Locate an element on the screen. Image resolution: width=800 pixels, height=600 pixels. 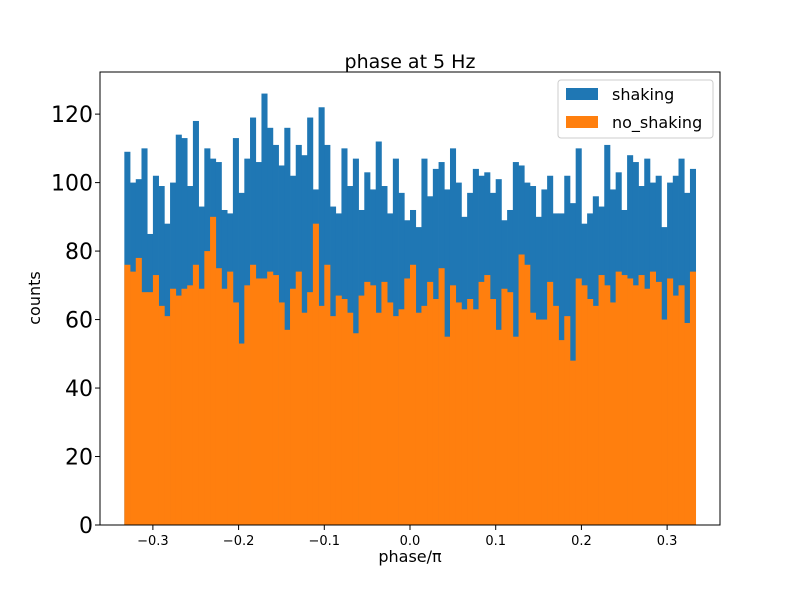
y-tick-label: 120 is located at coordinates (72, 115).